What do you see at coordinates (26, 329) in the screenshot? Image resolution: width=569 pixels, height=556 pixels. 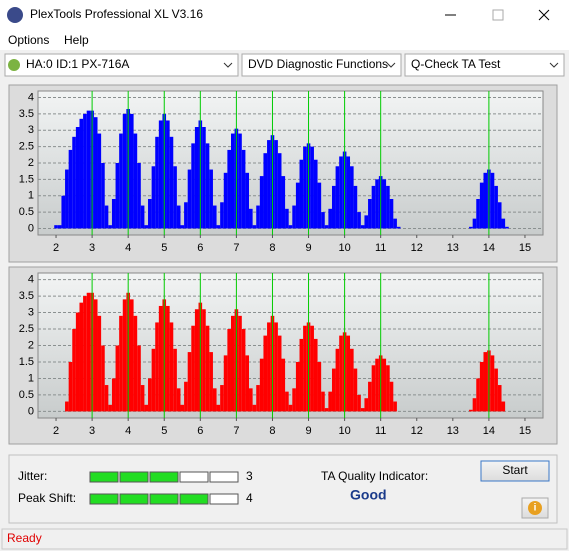 I see `y-tick-label: 2.5` at bounding box center [26, 329].